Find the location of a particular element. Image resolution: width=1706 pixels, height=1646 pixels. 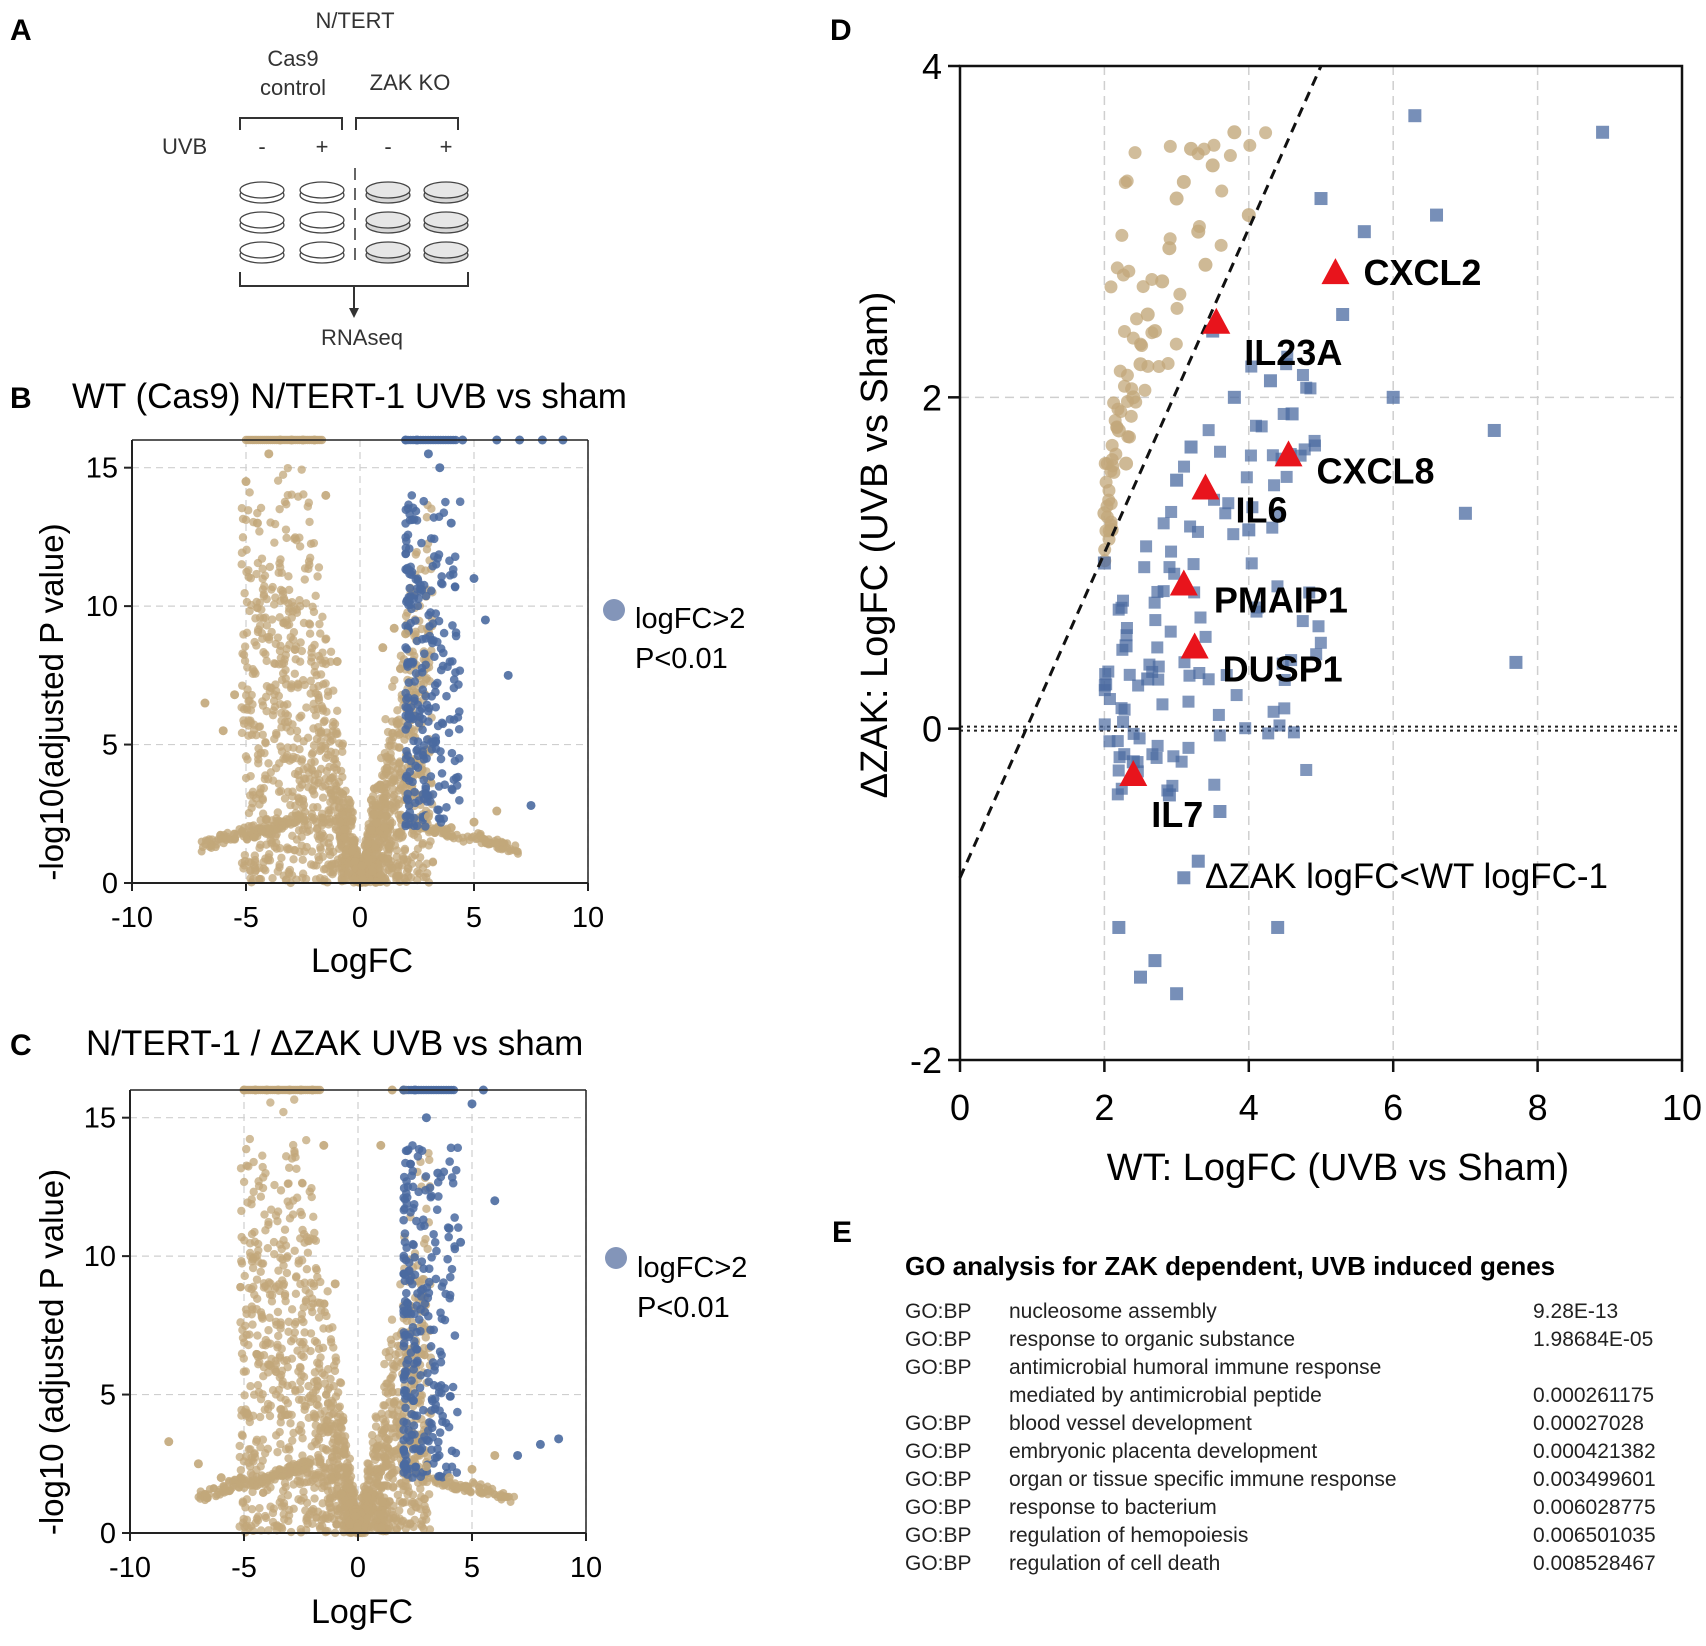

legend-c-line2: P<0.01 is located at coordinates (683, 1308).